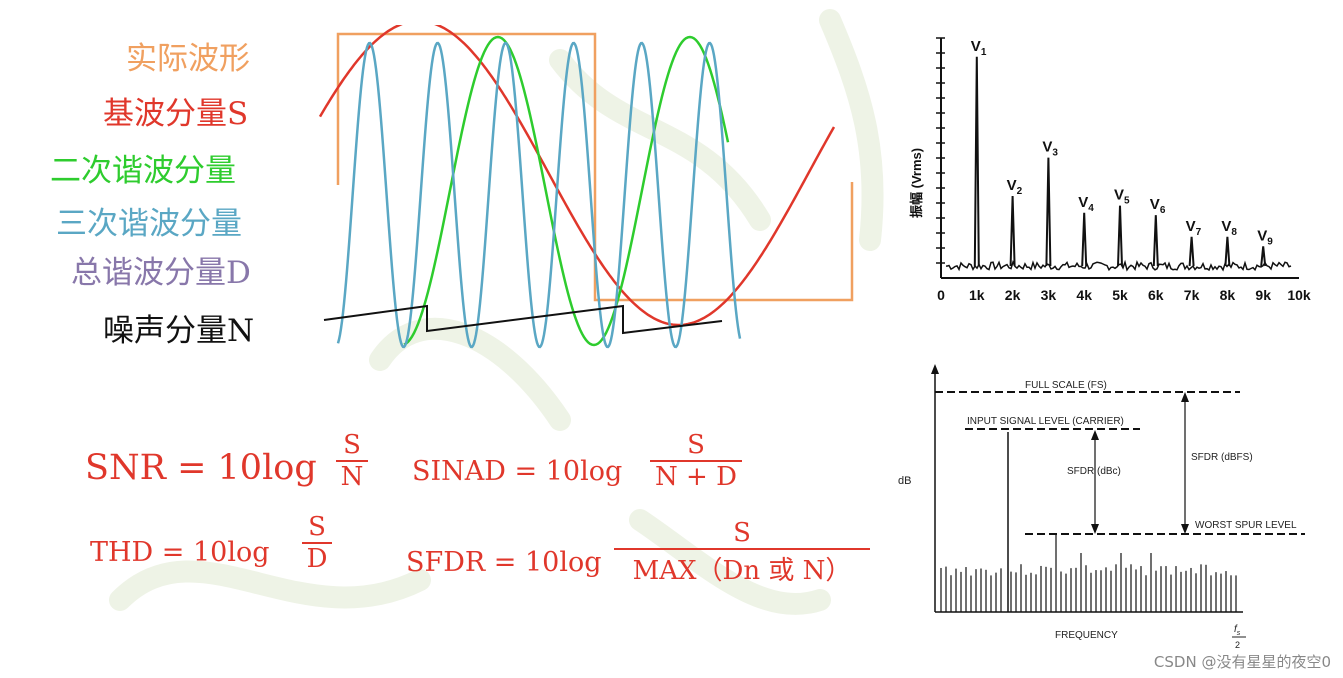 The height and width of the screenshot is (678, 1343). I want to click on formula-sfdr: SFDR = 10log, so click(504, 562).